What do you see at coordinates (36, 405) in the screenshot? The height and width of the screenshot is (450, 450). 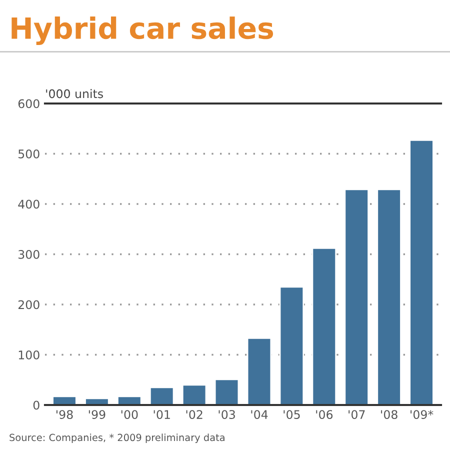 I see `y-tick-label: 0` at bounding box center [36, 405].